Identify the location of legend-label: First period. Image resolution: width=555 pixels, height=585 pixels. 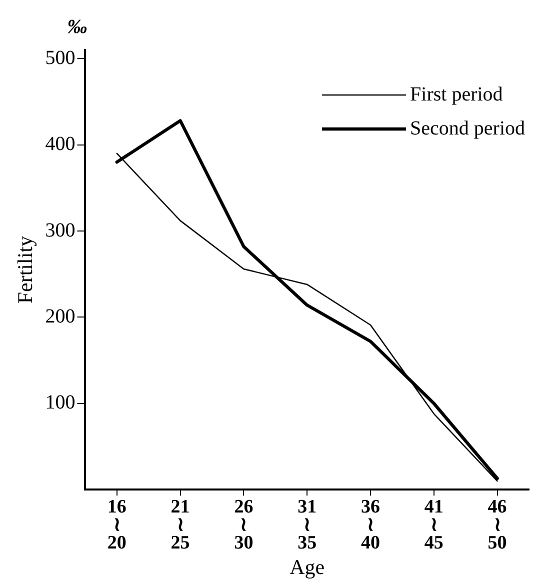
(456, 94).